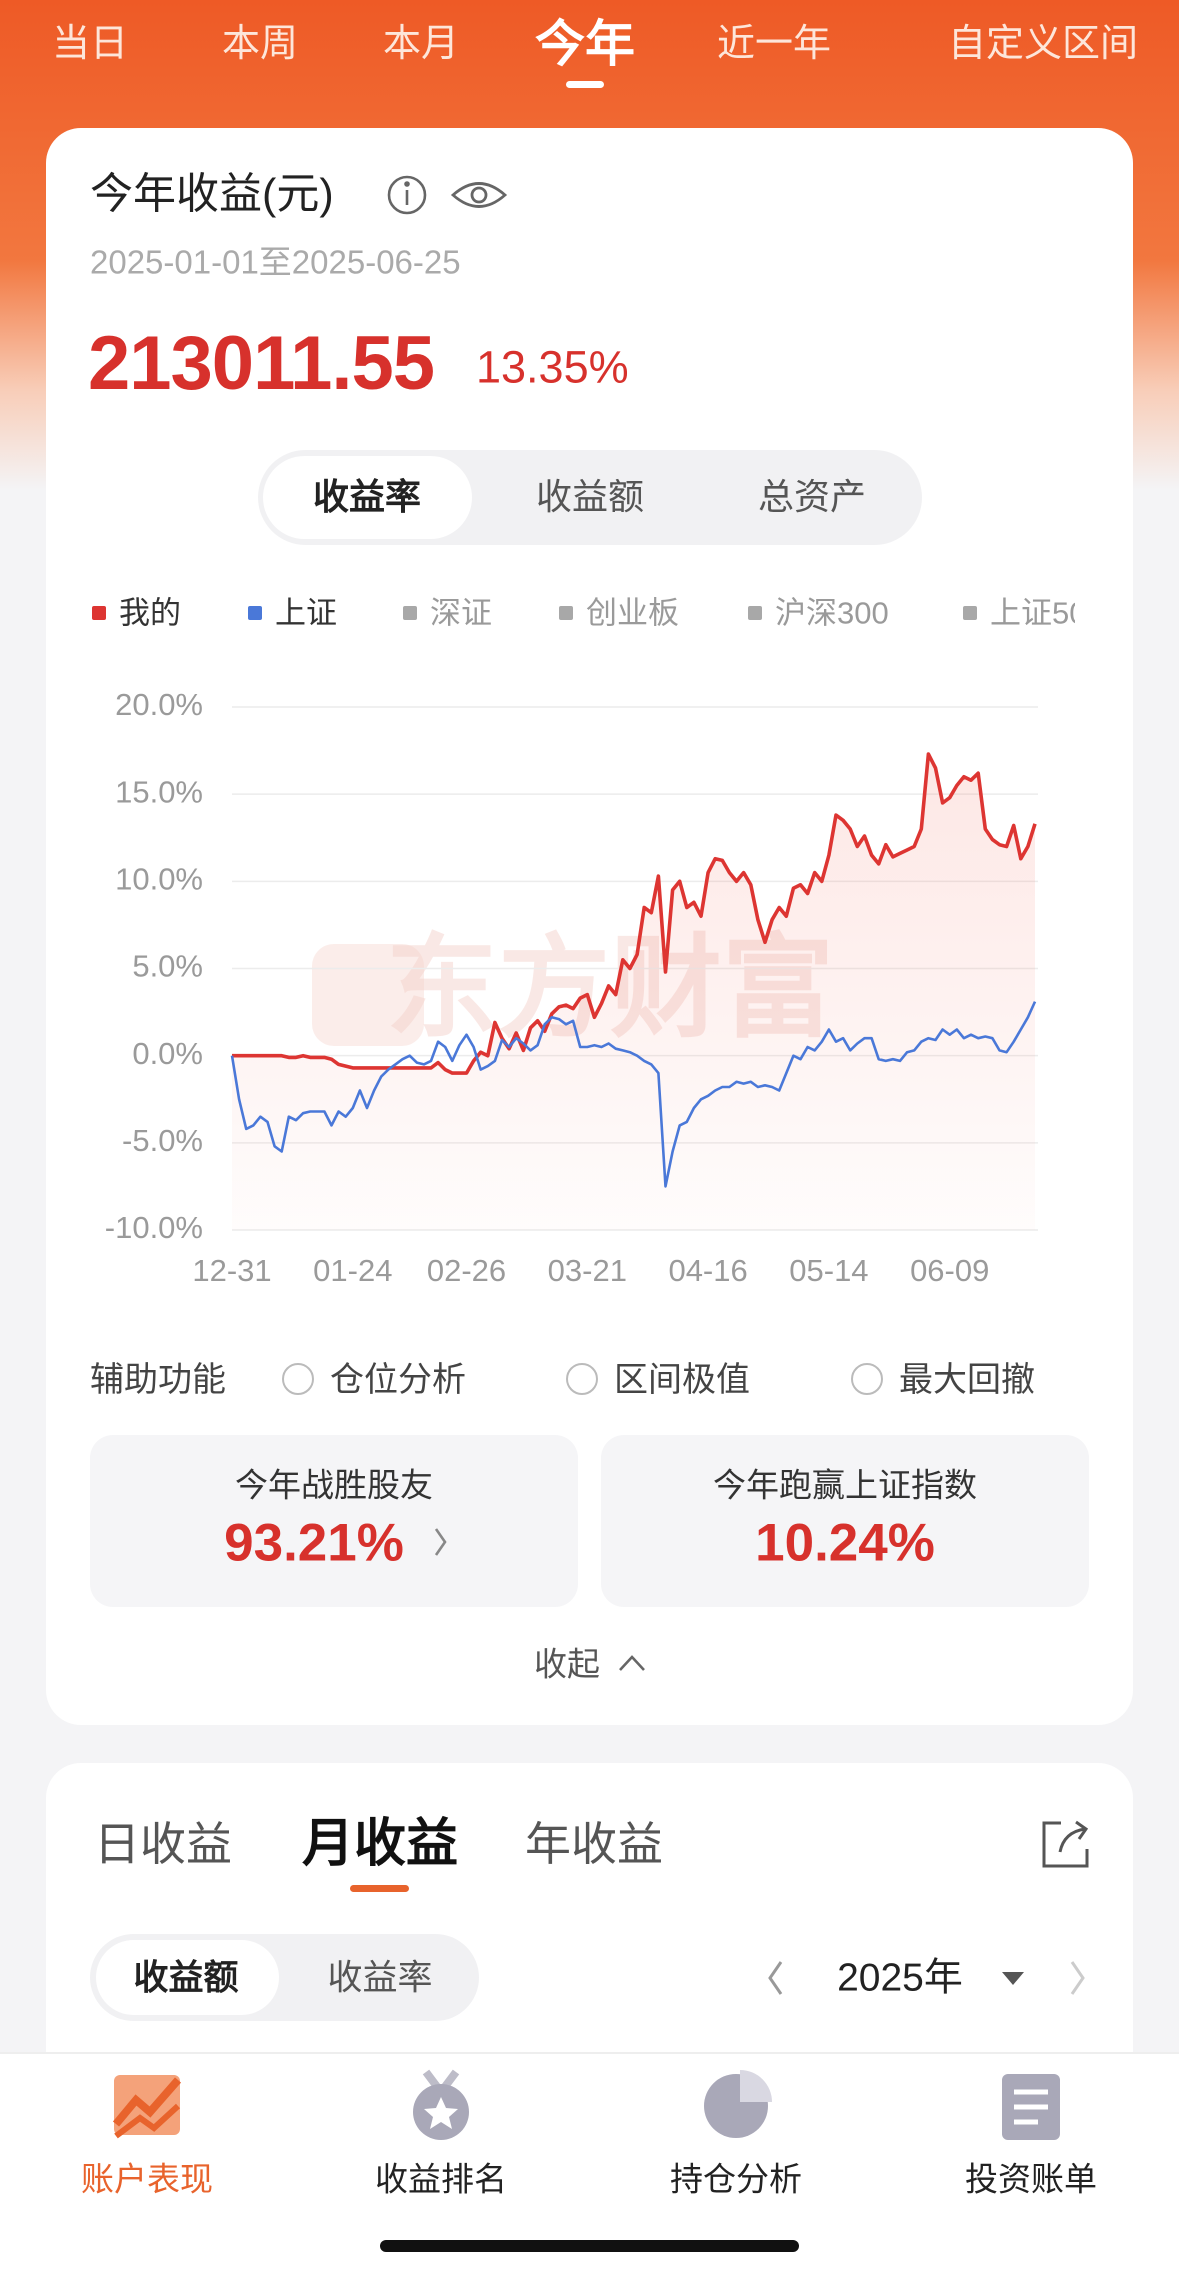 The height and width of the screenshot is (2277, 1179). Describe the element at coordinates (461, 613) in the screenshot. I see `legend-label: 深证` at that location.